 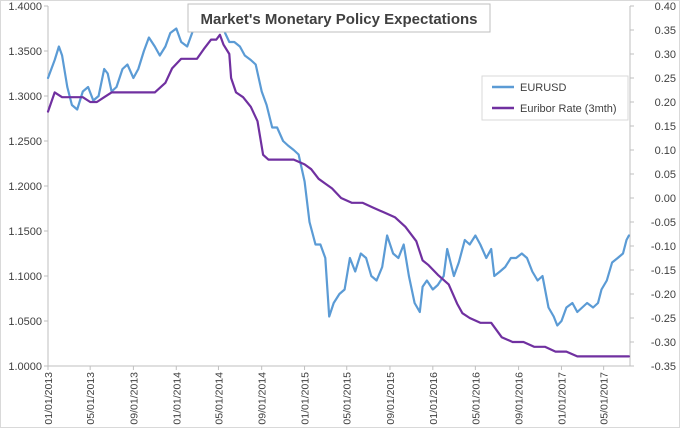 What do you see at coordinates (348, 398) in the screenshot?
I see `x-tick-label: 05/01/2015` at bounding box center [348, 398].